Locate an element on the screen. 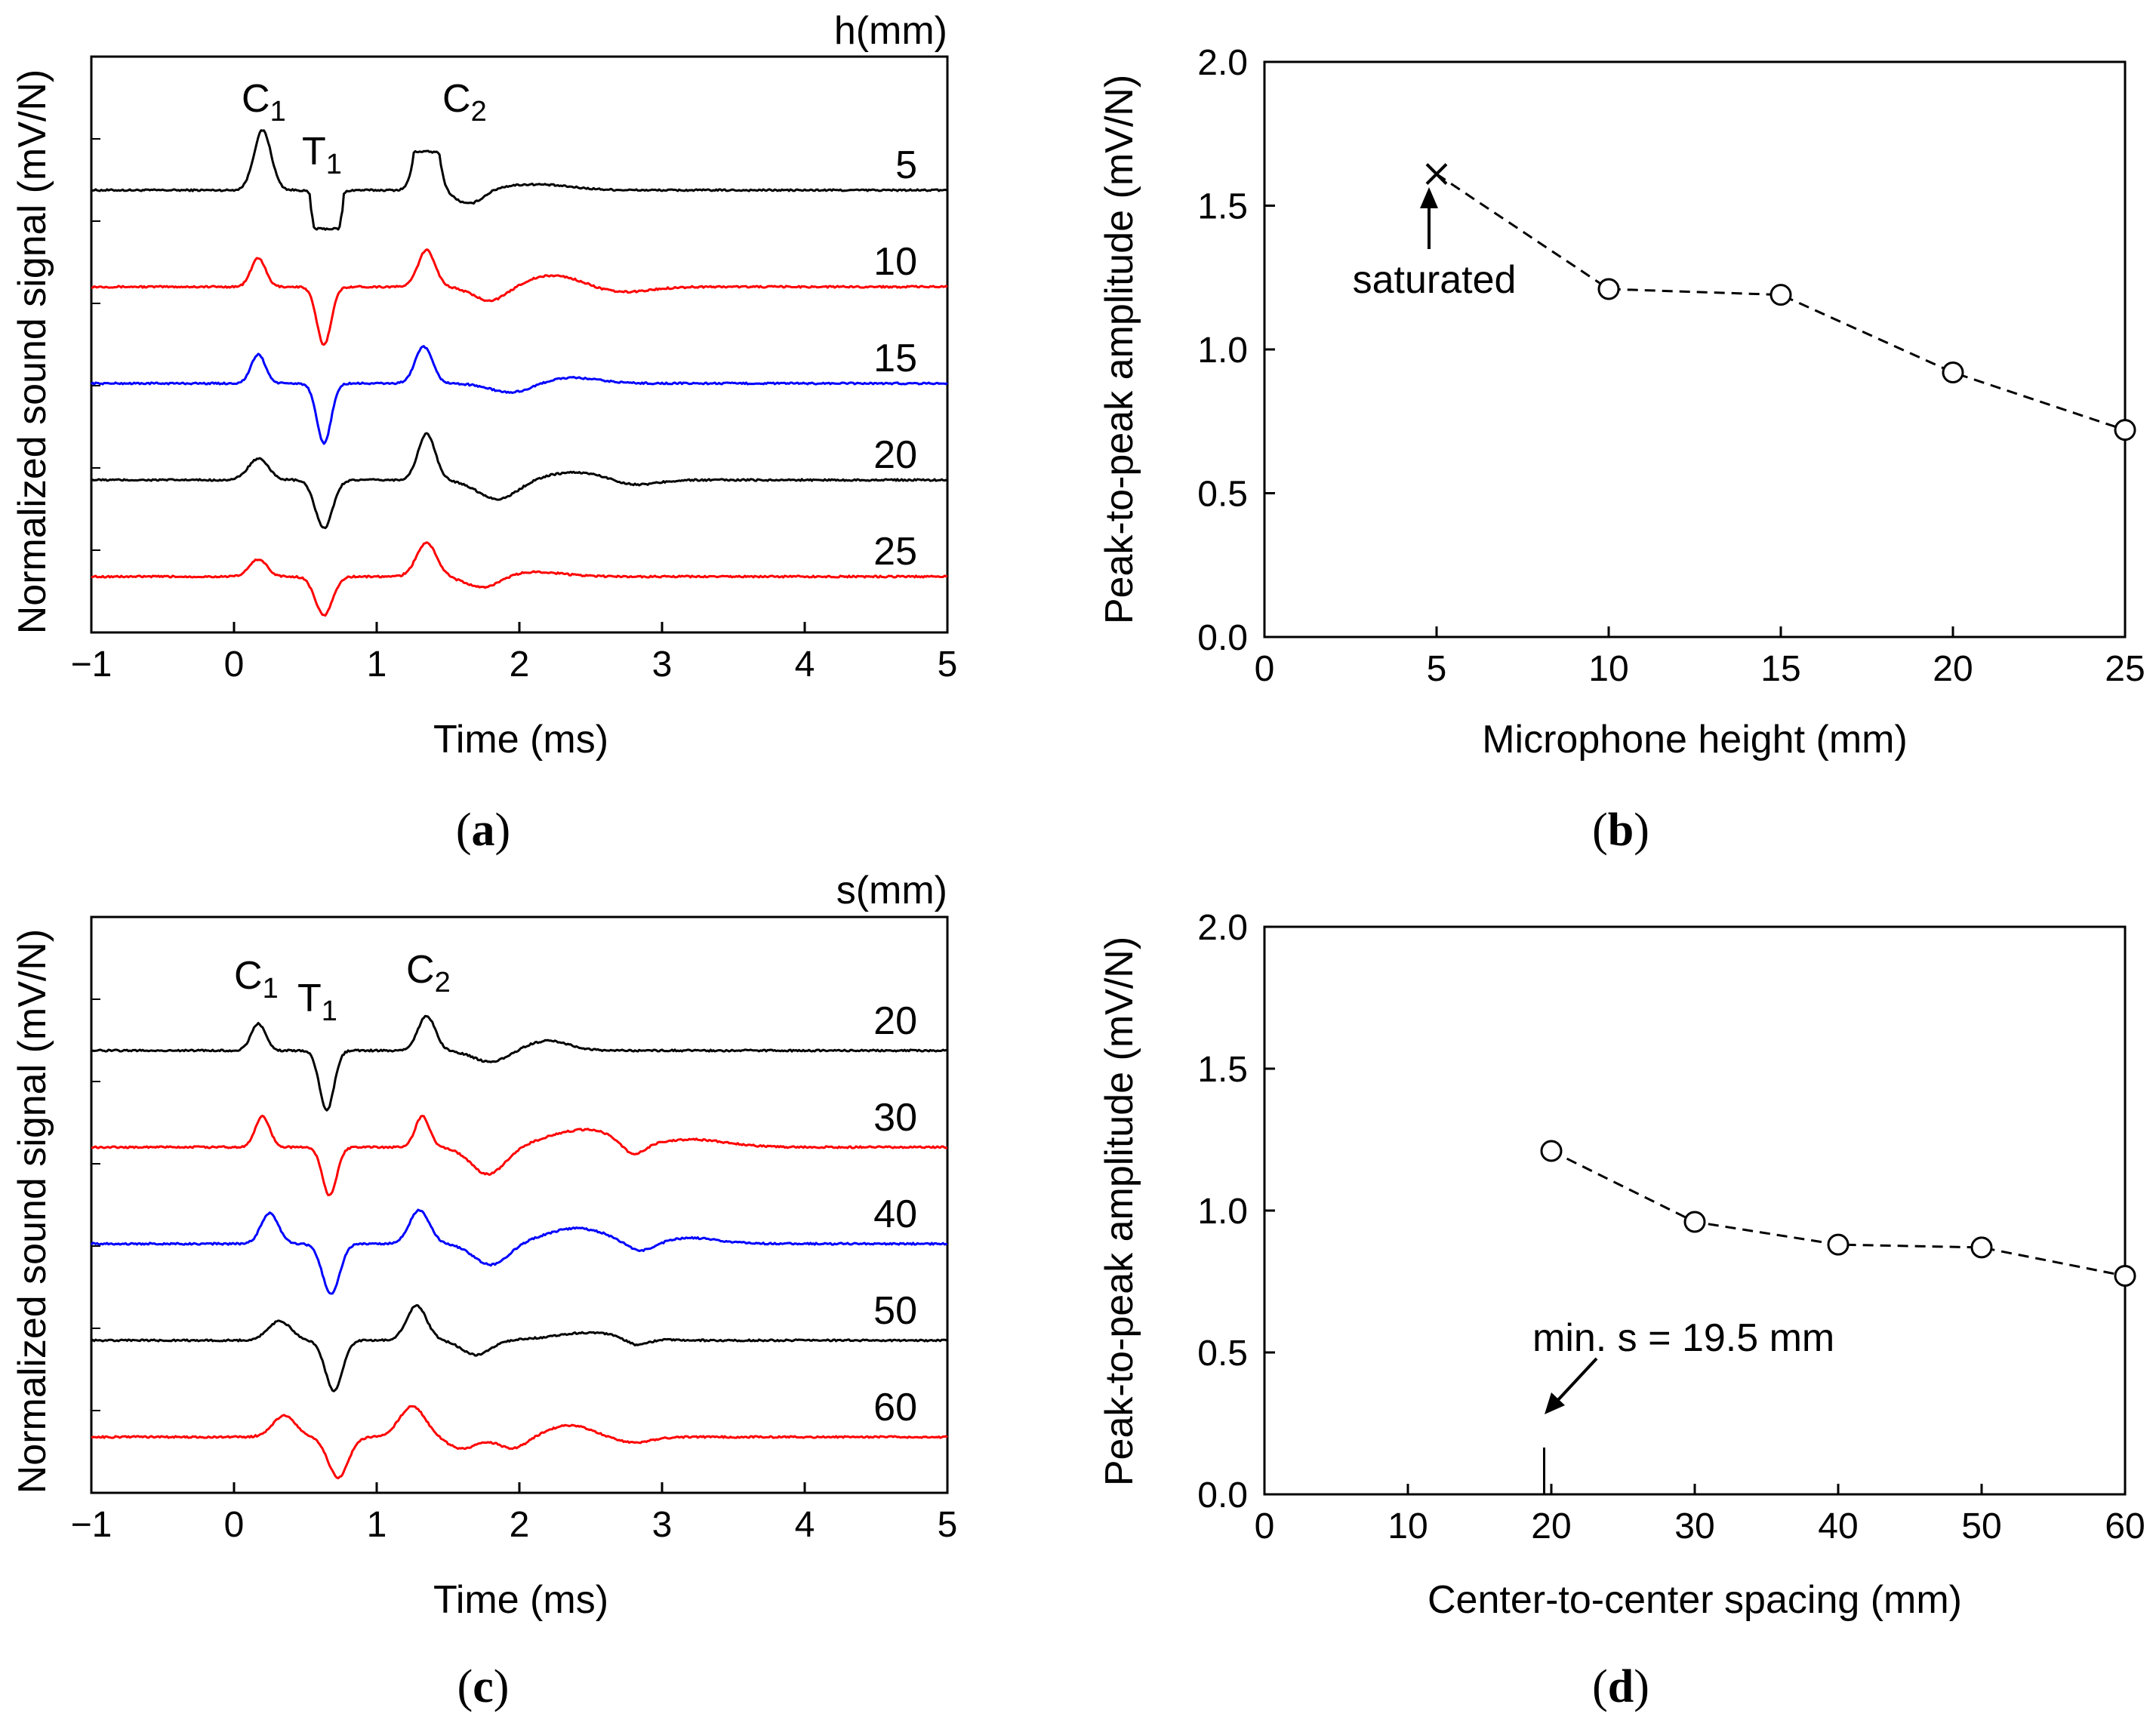 The height and width of the screenshot is (1720, 2156). plot-frame-d is located at coordinates (1695, 1210).